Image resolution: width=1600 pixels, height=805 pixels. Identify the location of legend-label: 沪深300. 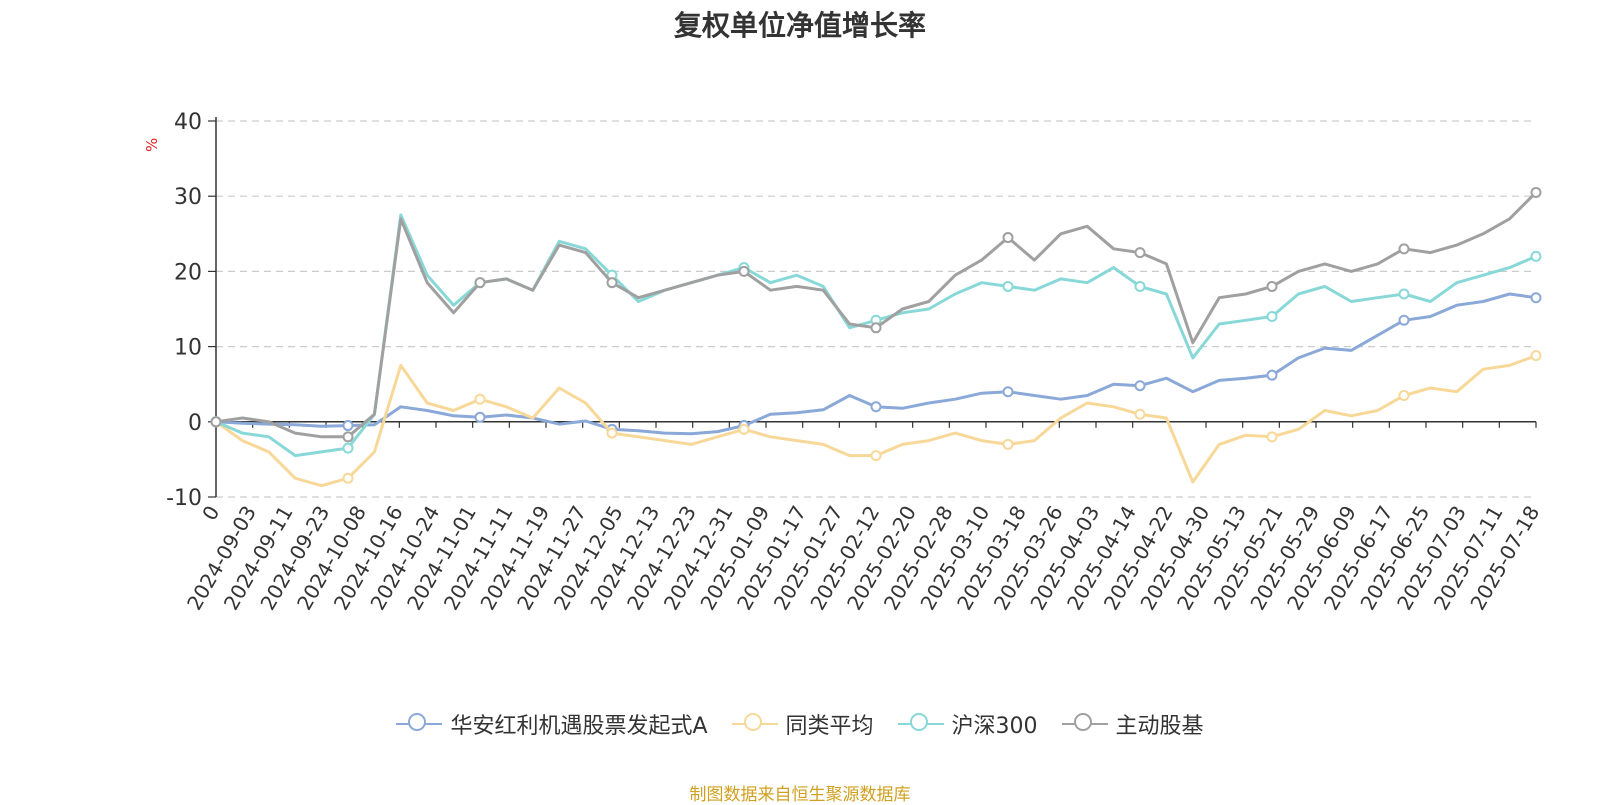
(994, 726).